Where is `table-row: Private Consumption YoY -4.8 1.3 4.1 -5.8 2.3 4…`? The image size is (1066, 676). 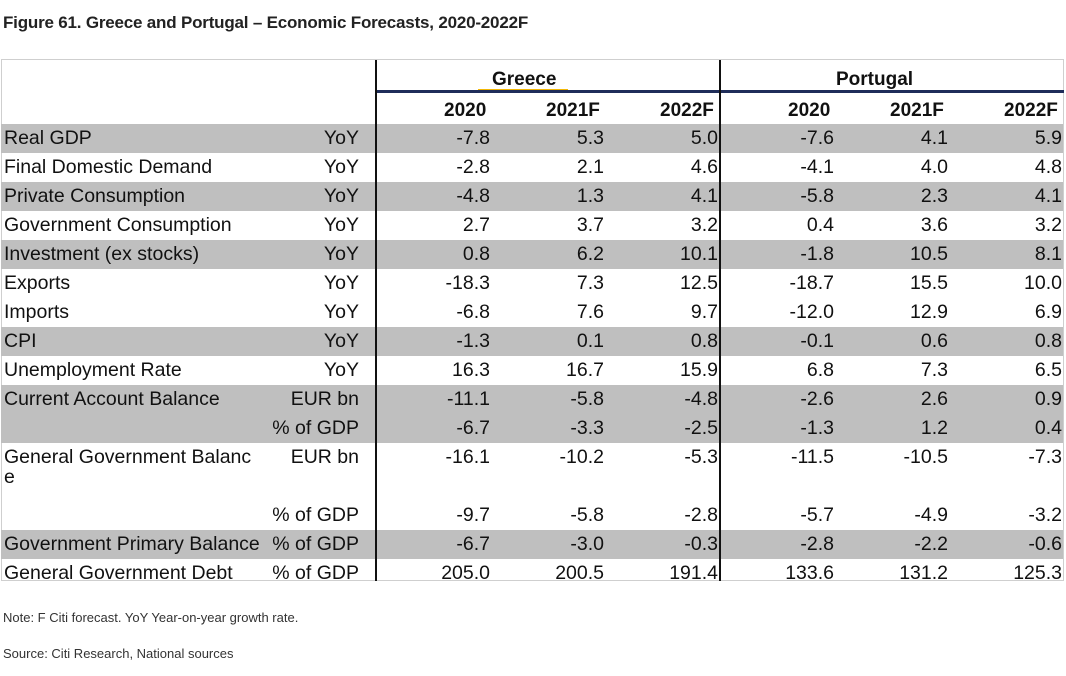 table-row: Private Consumption YoY -4.8 1.3 4.1 -5.8 2.3 4… is located at coordinates (532, 196).